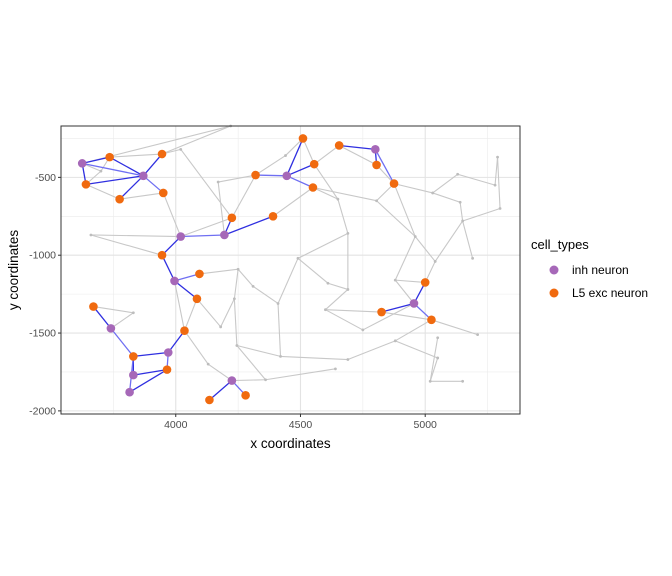 This screenshot has height=576, width=672. Describe the element at coordinates (560, 244) in the screenshot. I see `legend-title: cell_types` at that location.